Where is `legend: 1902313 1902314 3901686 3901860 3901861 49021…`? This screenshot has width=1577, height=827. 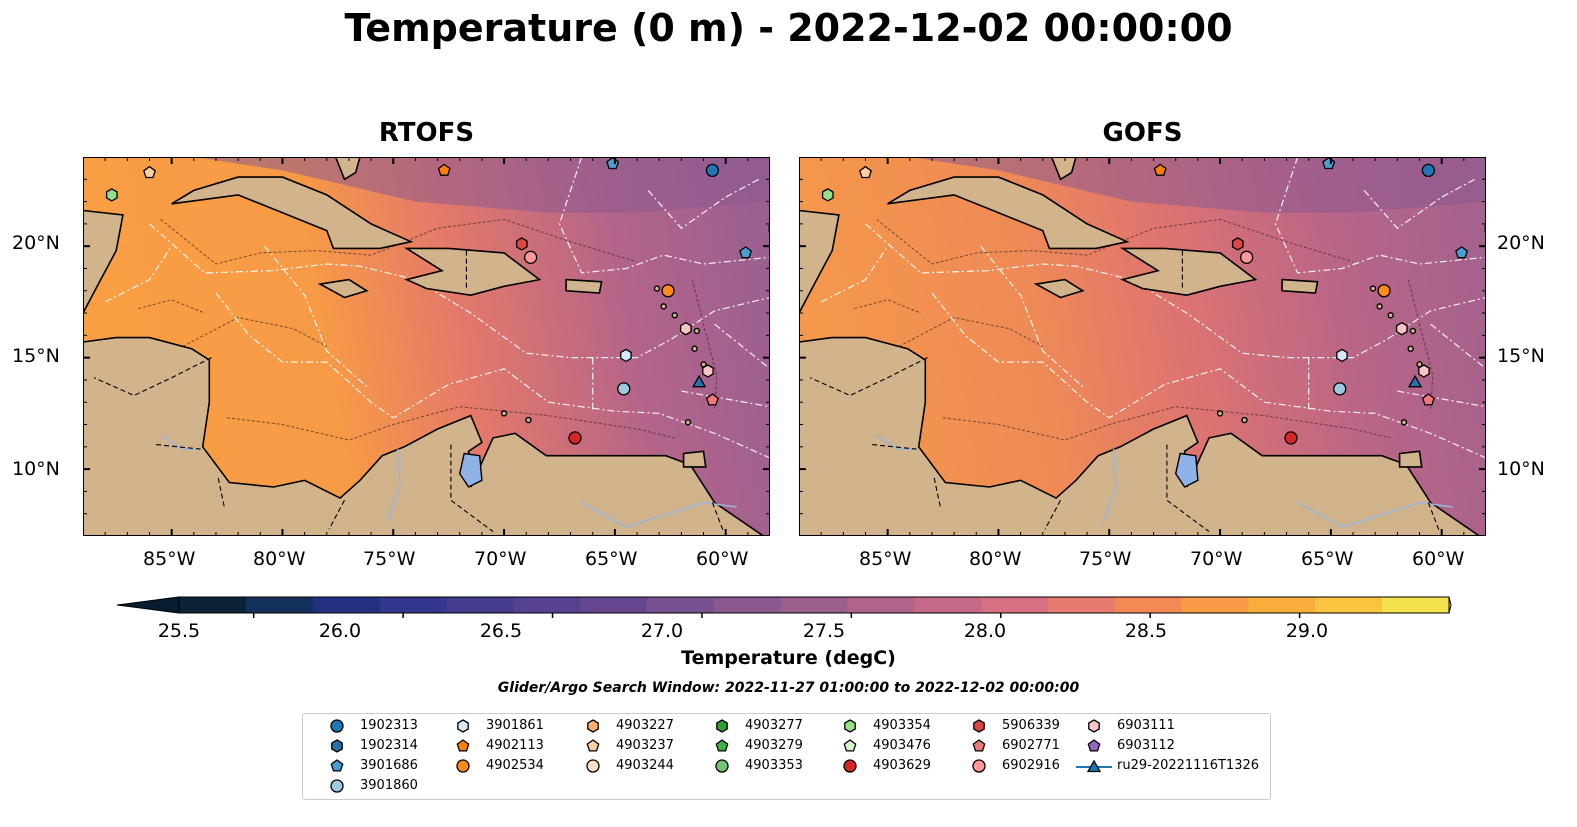 legend: 1902313 1902314 3901686 3901860 3901861 49021… is located at coordinates (786, 756).